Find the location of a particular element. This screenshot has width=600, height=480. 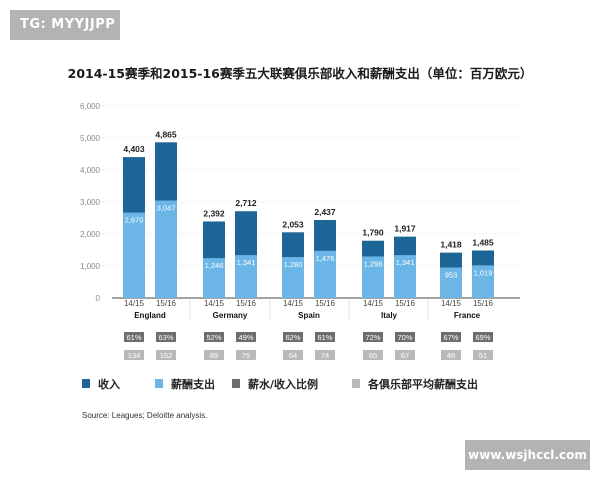

avg-wage-label: 152 is located at coordinates (166, 355).